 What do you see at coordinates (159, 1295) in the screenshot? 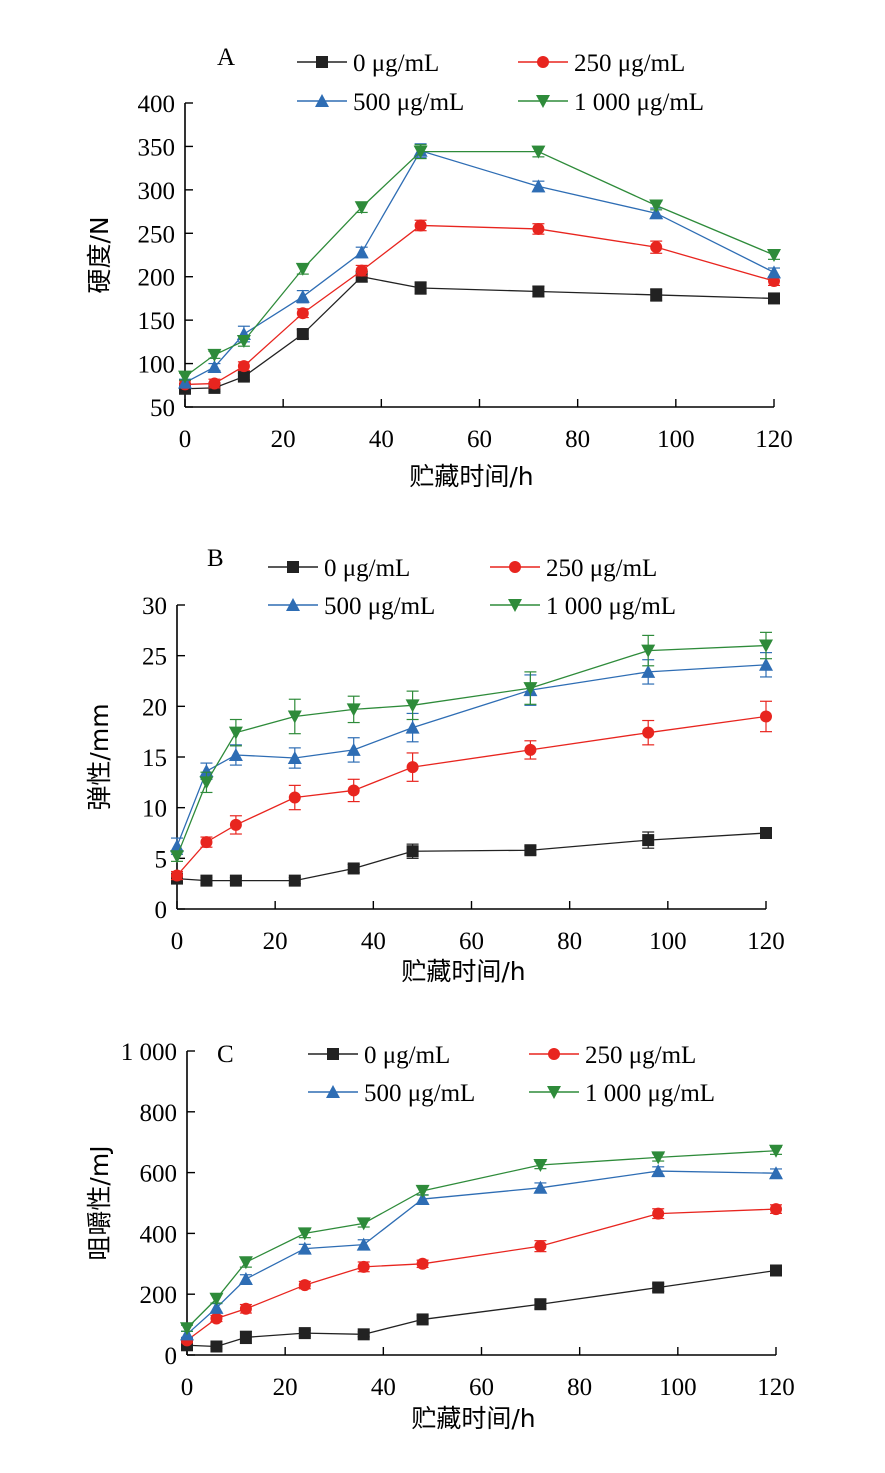
I see `y-tick-label-c: 200` at bounding box center [159, 1295].